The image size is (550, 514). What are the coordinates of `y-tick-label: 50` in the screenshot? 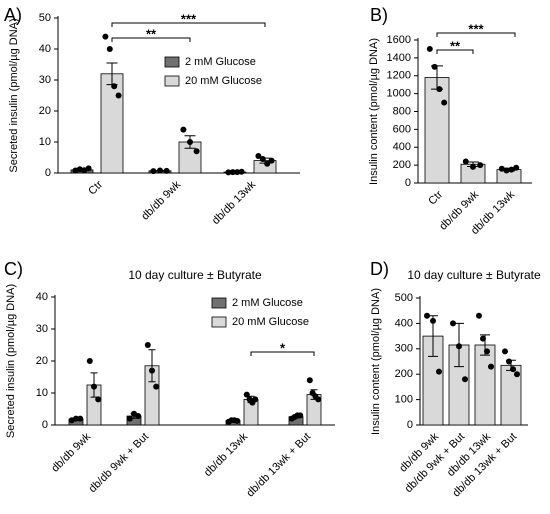 It's located at (45, 18).